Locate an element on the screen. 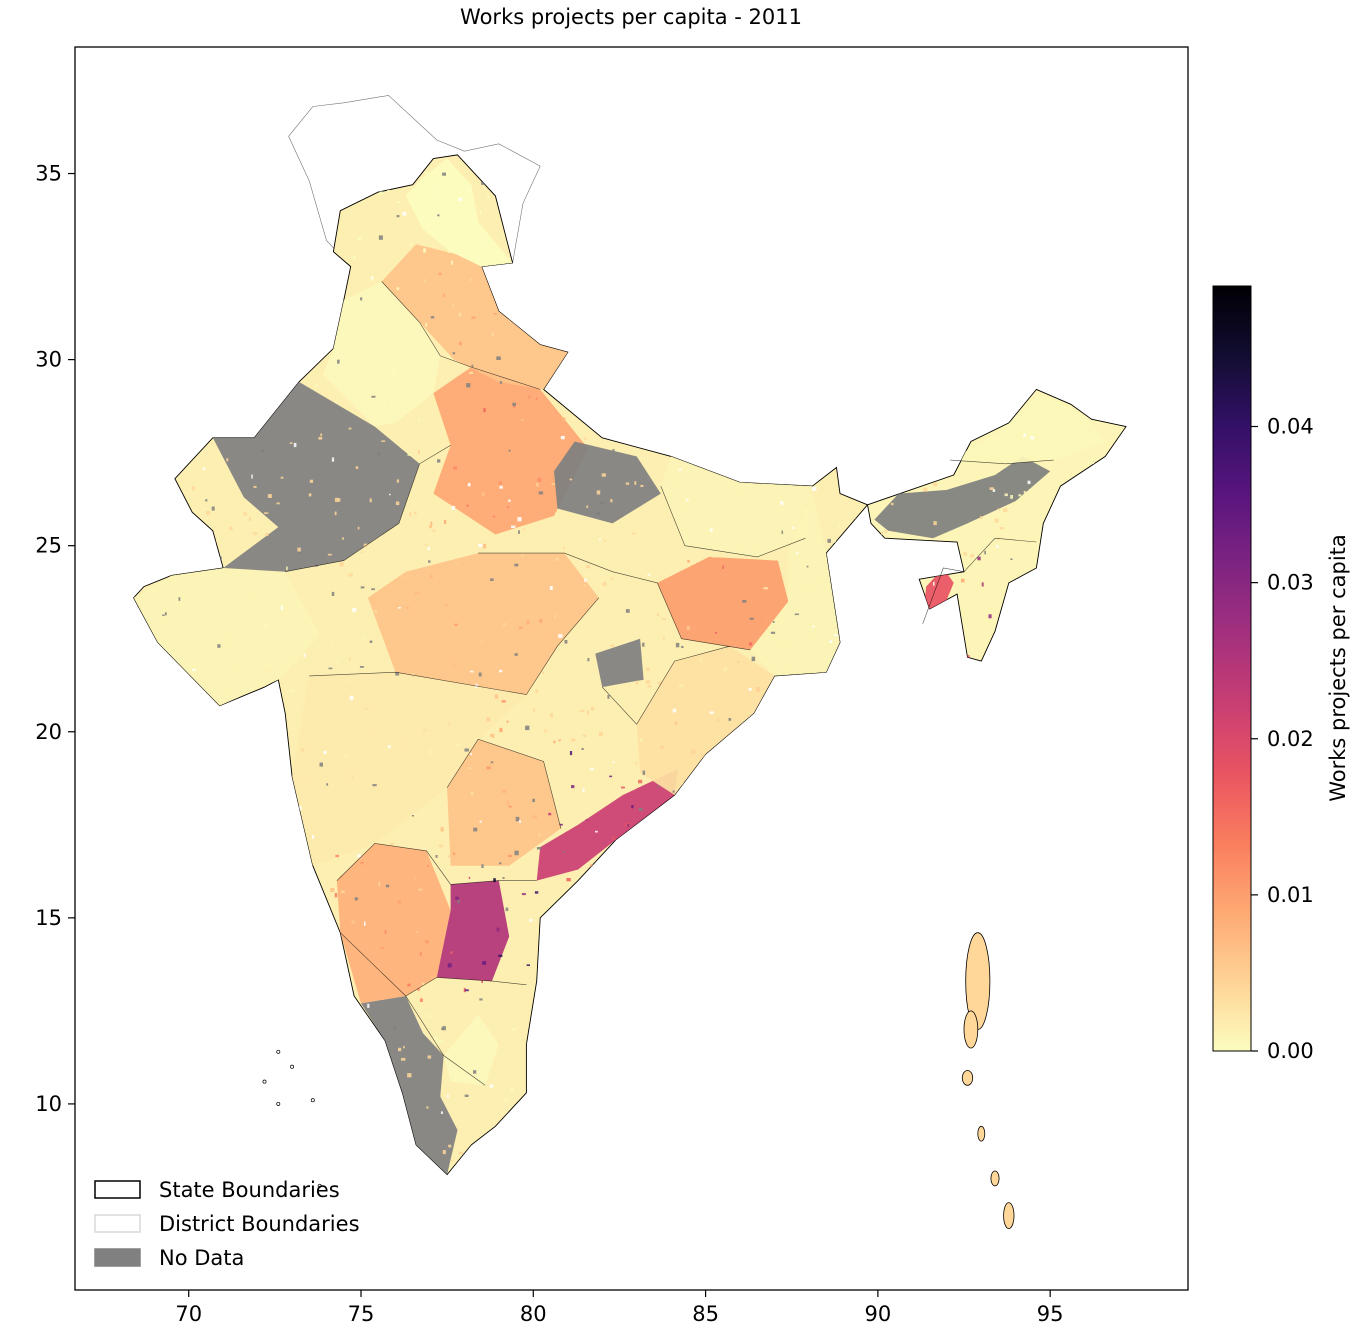 This screenshot has width=1362, height=1344. legend-entry-no-data: No Data is located at coordinates (169, 1258).